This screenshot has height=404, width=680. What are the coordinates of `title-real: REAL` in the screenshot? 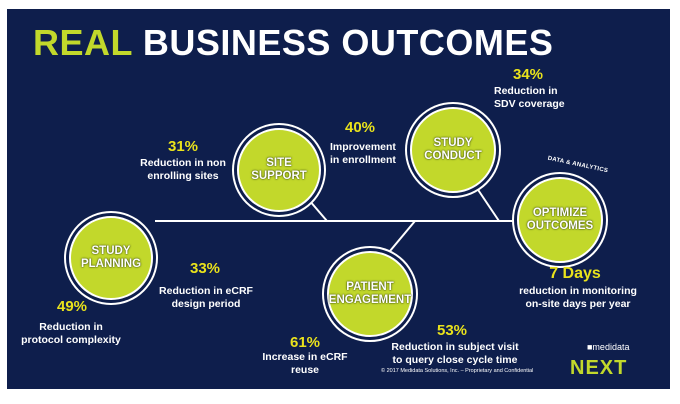 It's located at (83, 42).